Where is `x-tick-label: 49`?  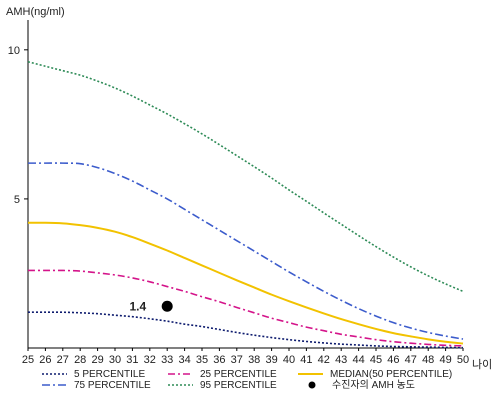 x-tick-label: 49 is located at coordinates (445, 360).